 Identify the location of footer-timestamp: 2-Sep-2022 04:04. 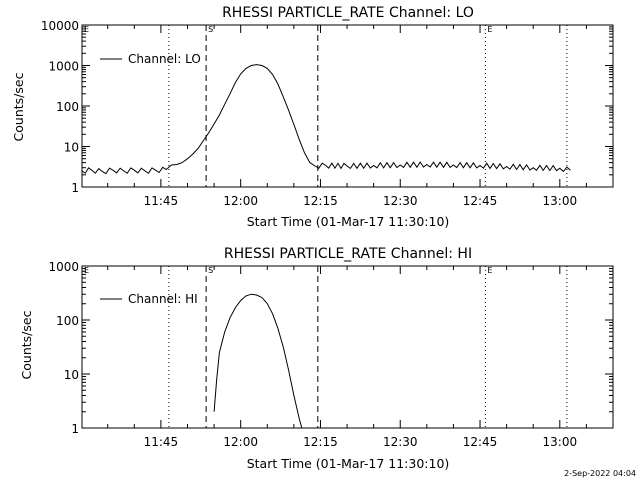
(600, 473).